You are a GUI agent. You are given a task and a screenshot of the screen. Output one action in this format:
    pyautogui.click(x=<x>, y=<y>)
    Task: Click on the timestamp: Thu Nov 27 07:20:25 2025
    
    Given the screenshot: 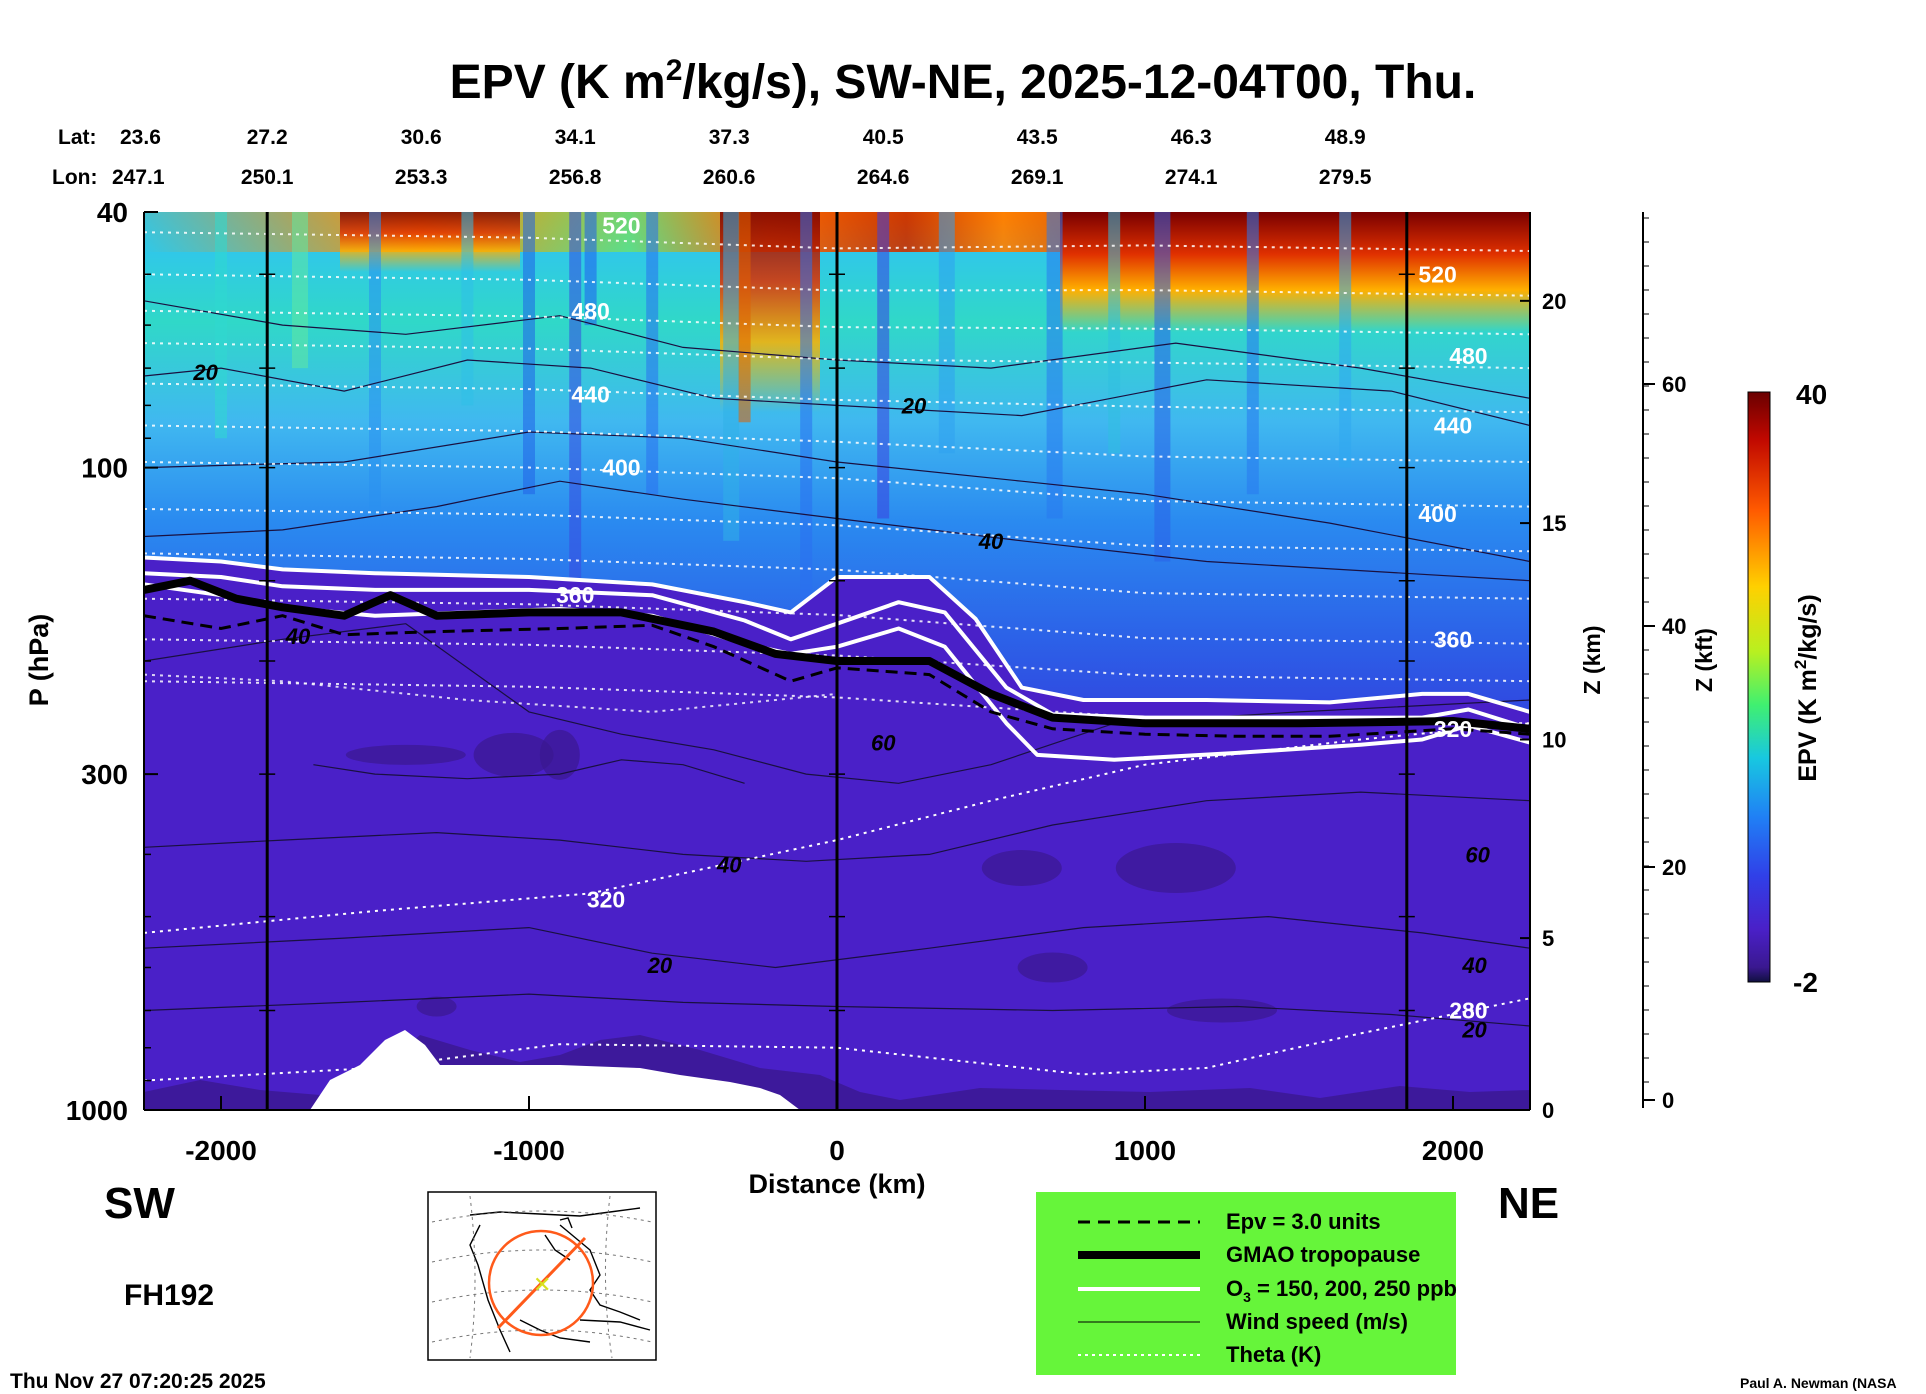 What is the action you would take?
    pyautogui.click(x=138, y=1381)
    